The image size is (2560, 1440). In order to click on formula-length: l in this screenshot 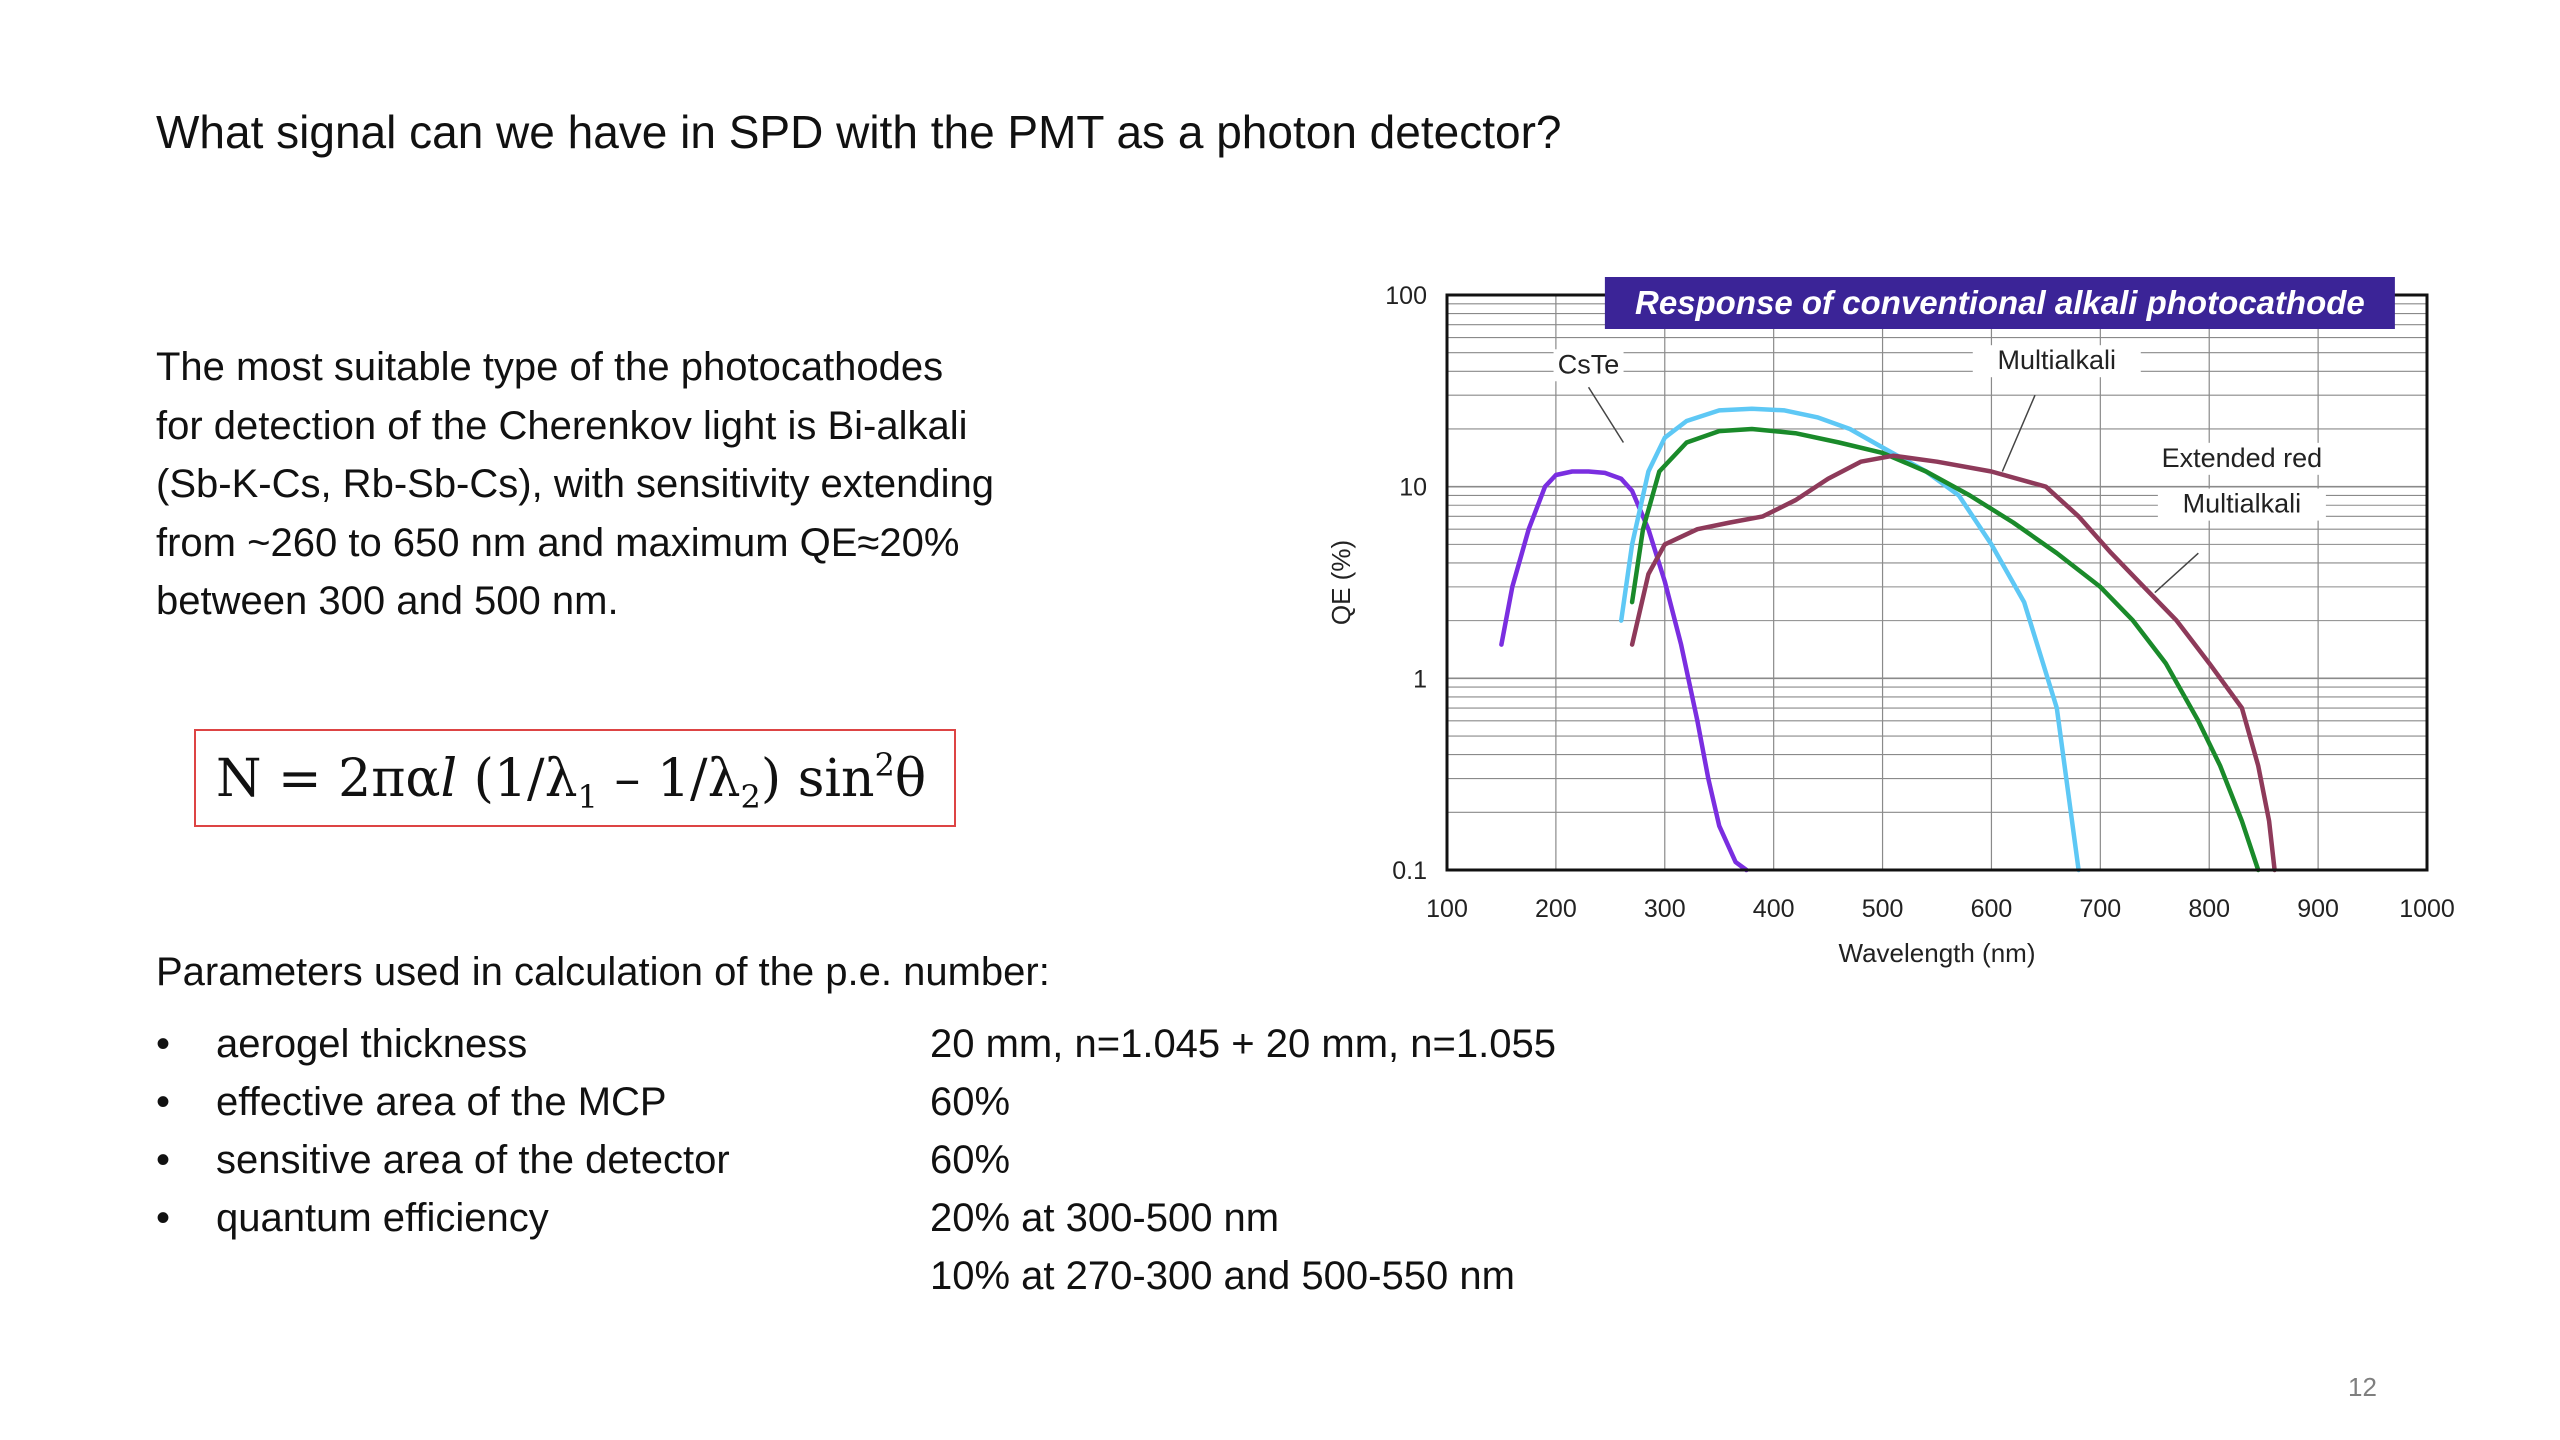, I will do `click(449, 779)`.